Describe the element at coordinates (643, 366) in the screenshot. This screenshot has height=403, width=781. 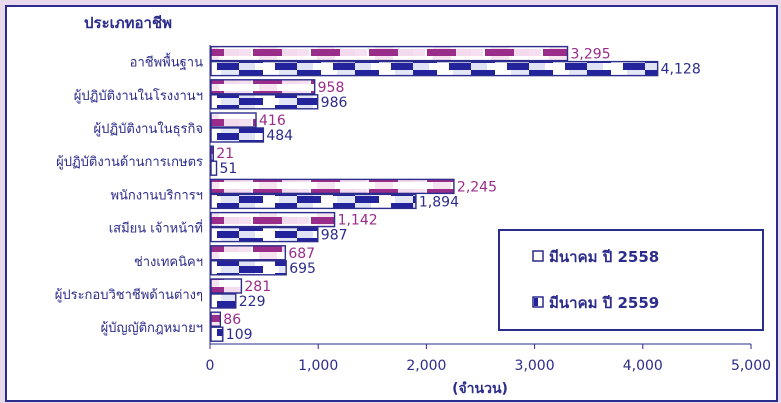
I see `x-tick-label: 4,000` at that location.